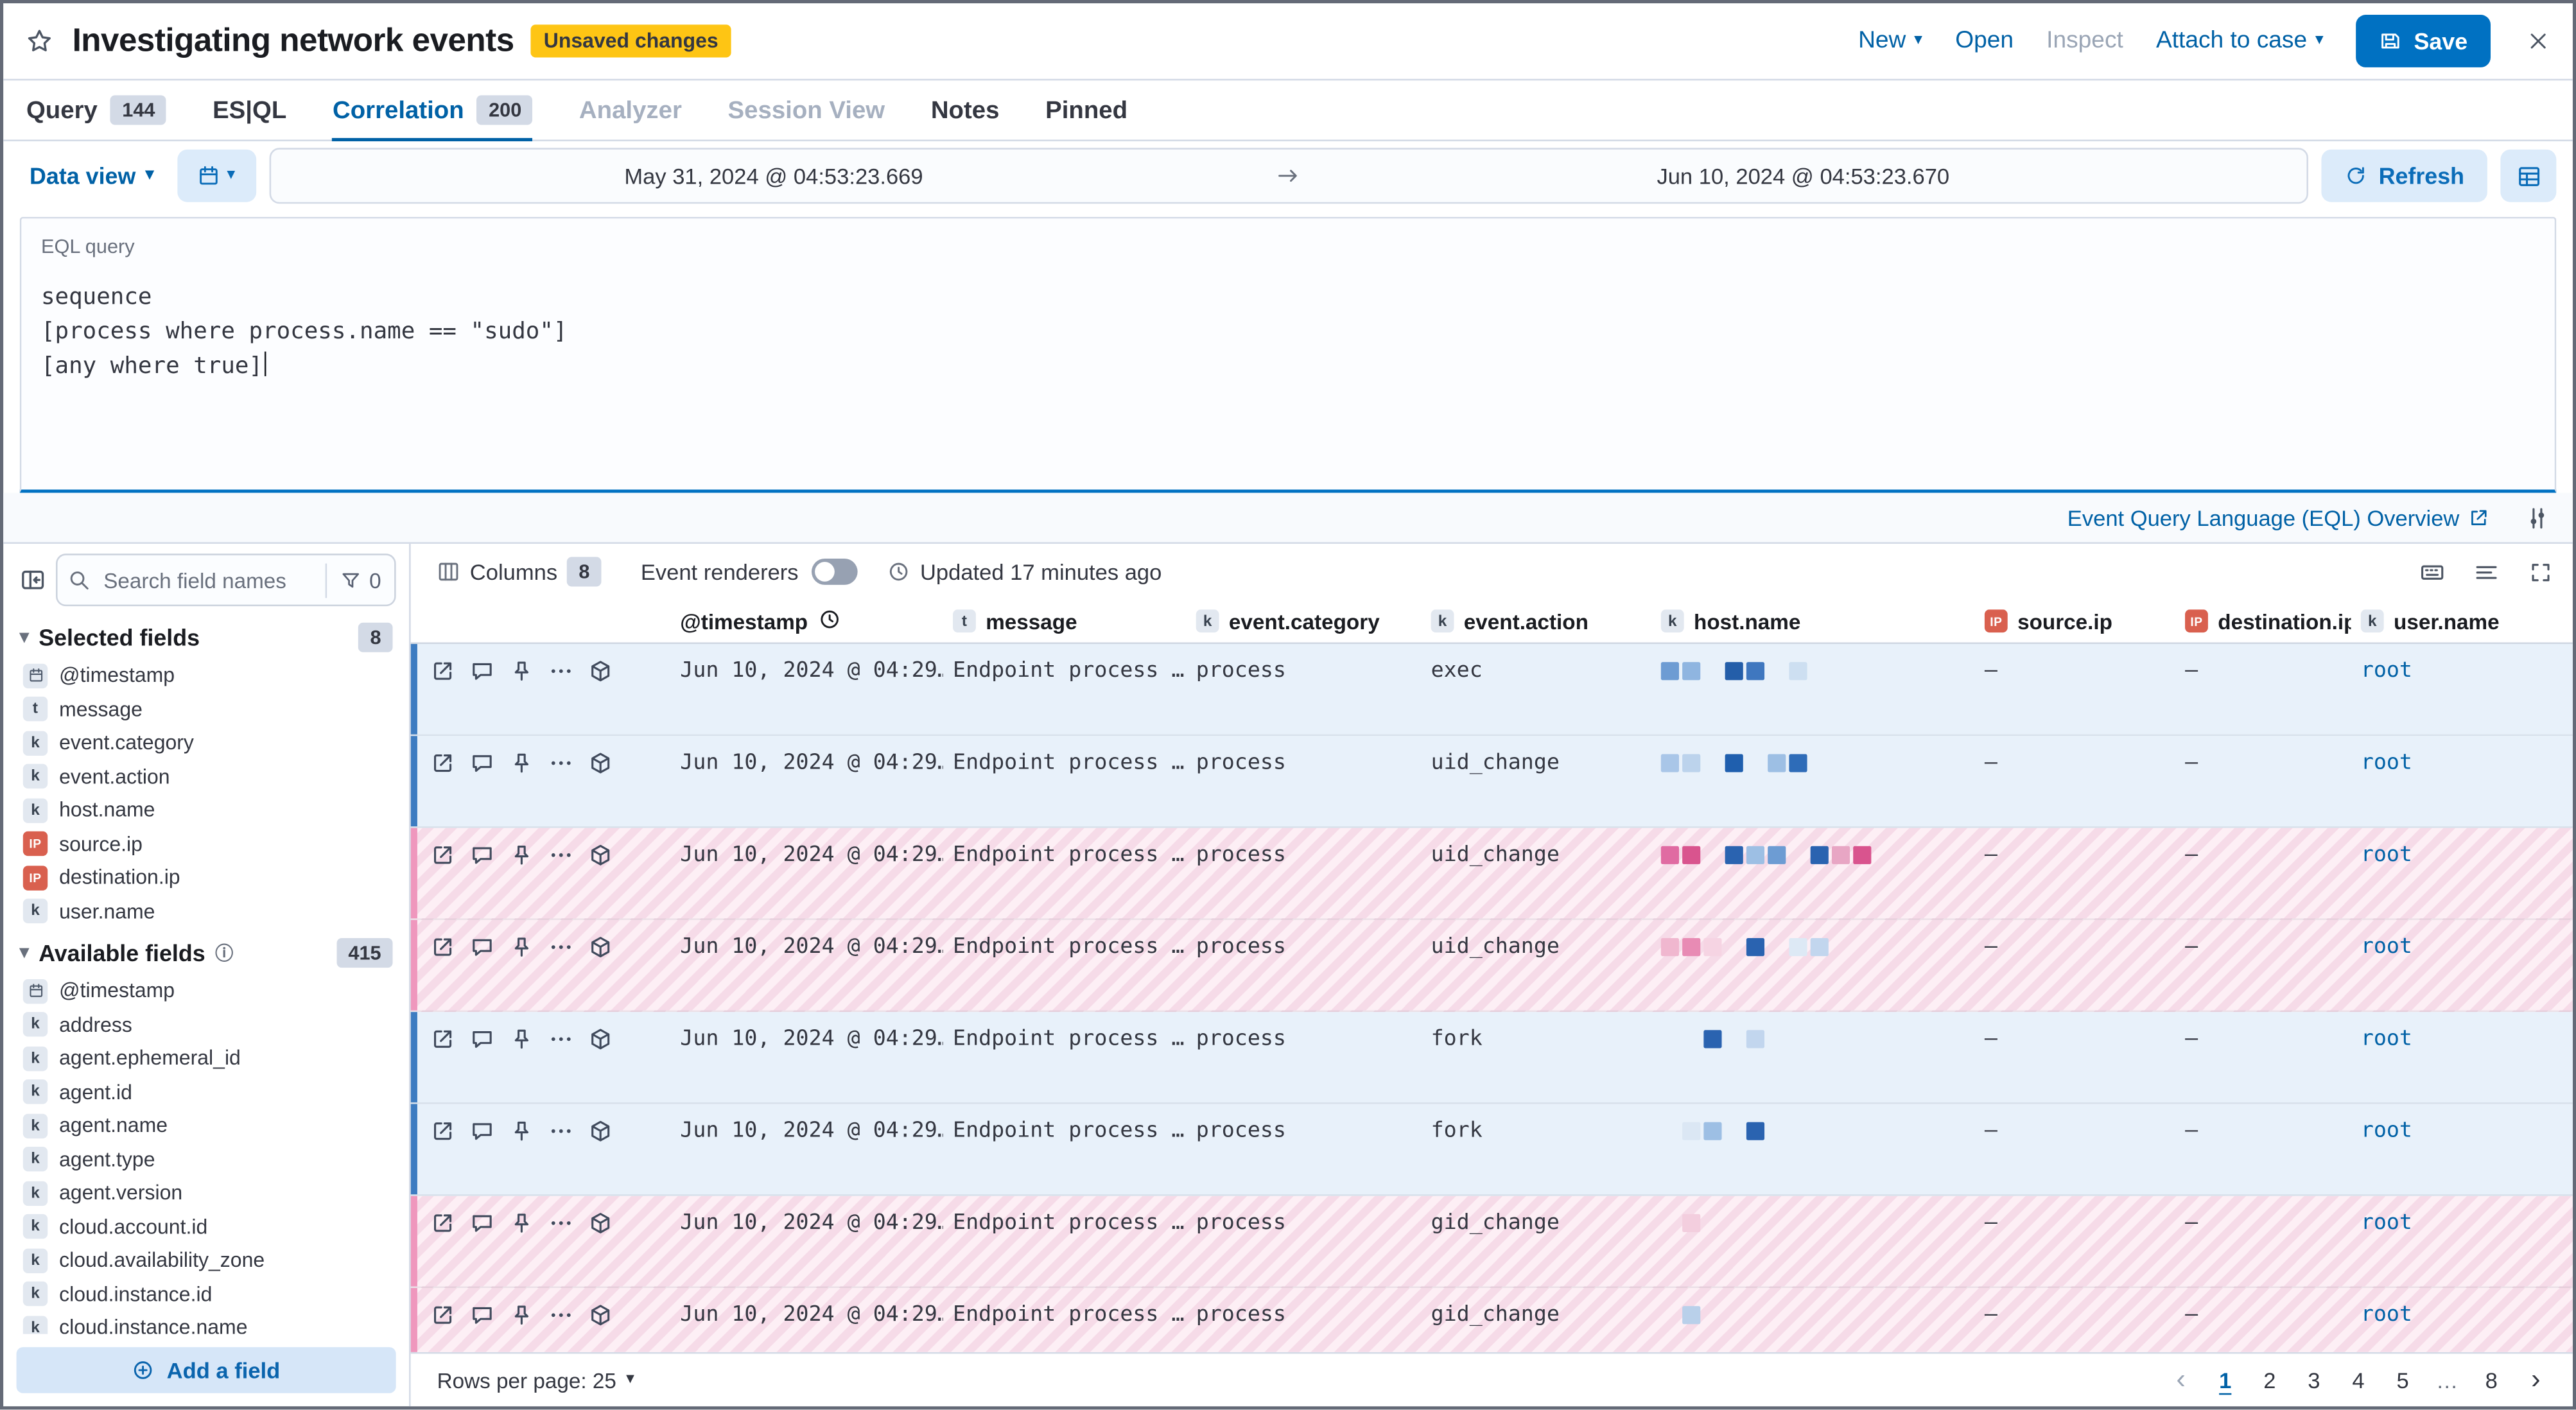  What do you see at coordinates (206, 709) in the screenshot?
I see `field-item-message: t message` at bounding box center [206, 709].